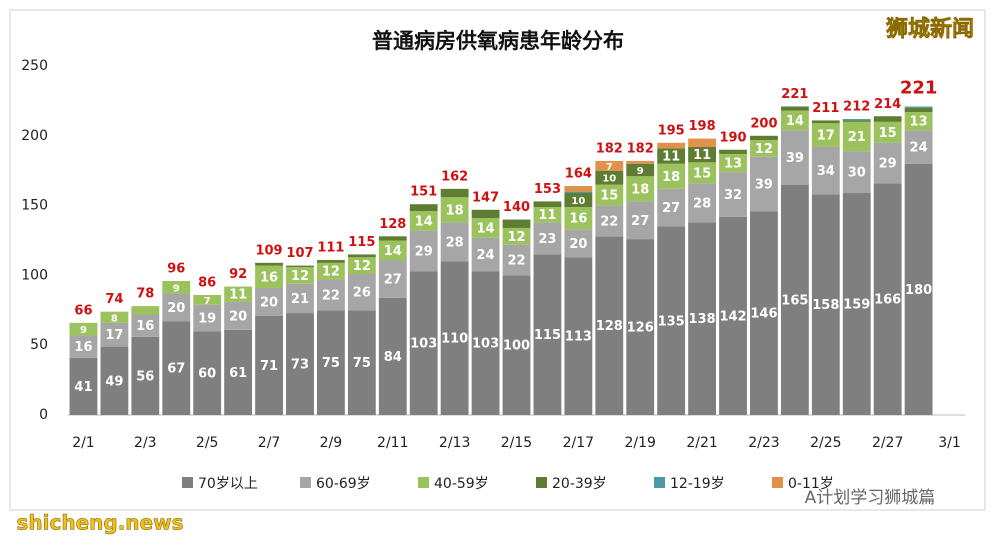 Image resolution: width=995 pixels, height=548 pixels. What do you see at coordinates (732, 137) in the screenshot?
I see `total-label: 190` at bounding box center [732, 137].